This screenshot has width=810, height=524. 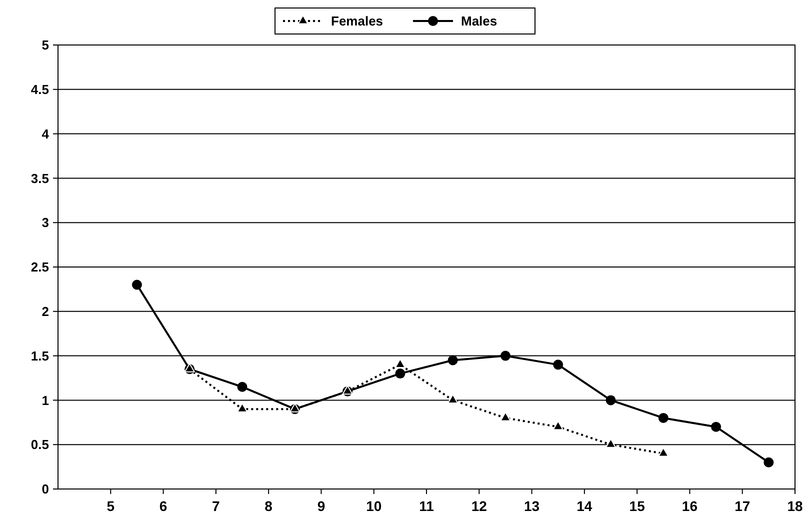 I want to click on x-tick-label: 10, so click(x=374, y=506).